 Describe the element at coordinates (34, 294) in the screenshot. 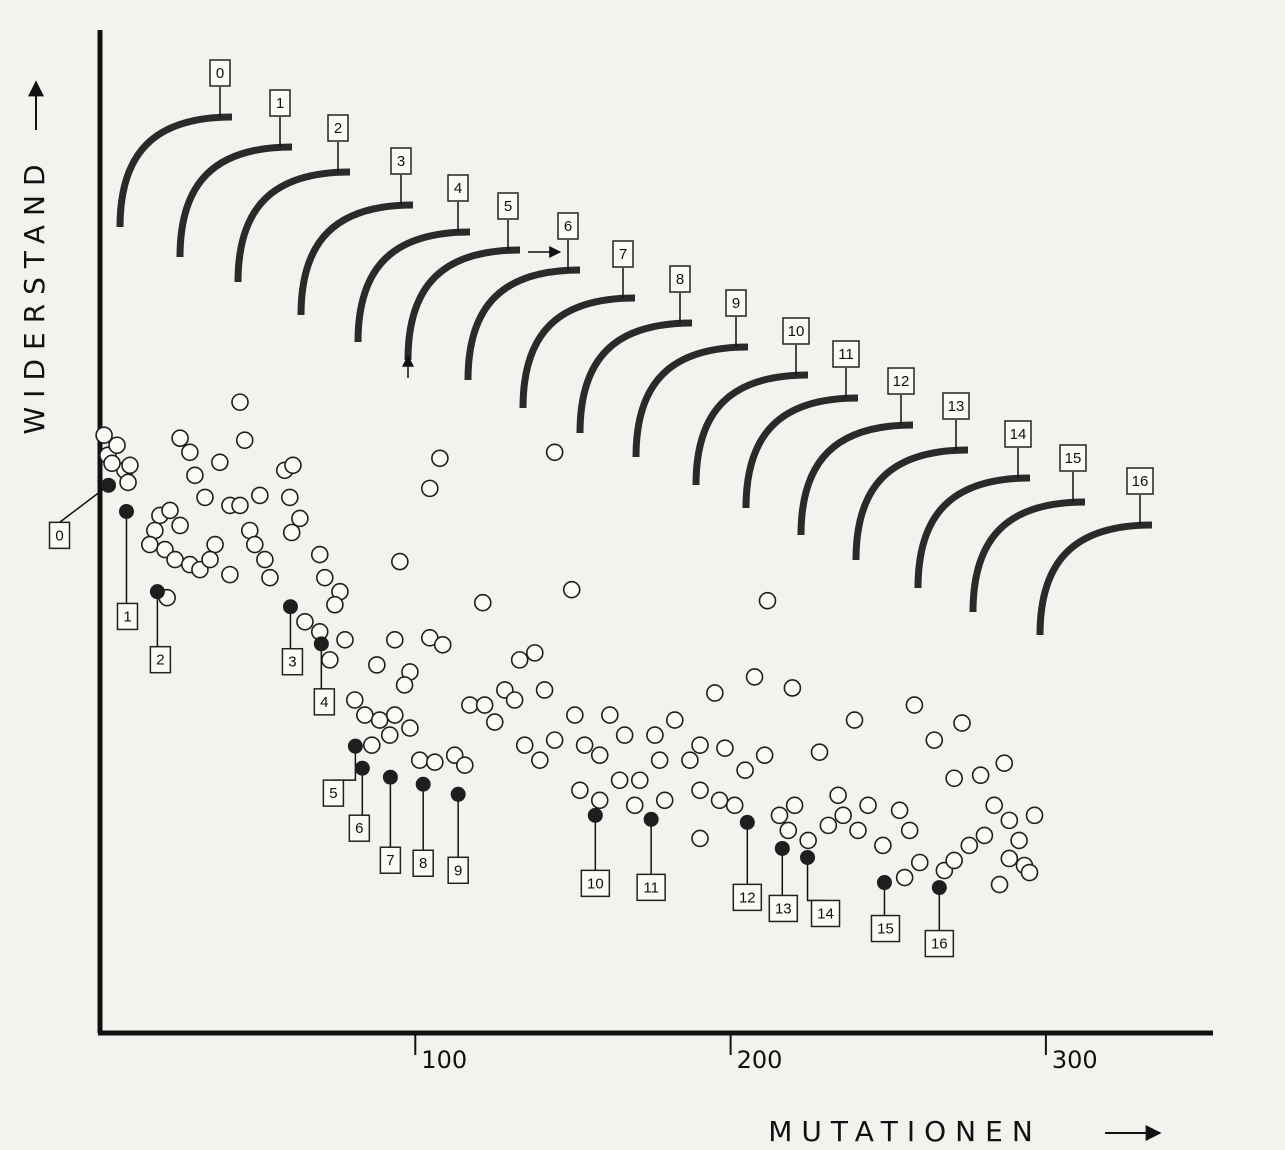

I see `y-axis-label: WIDERSTAND` at that location.